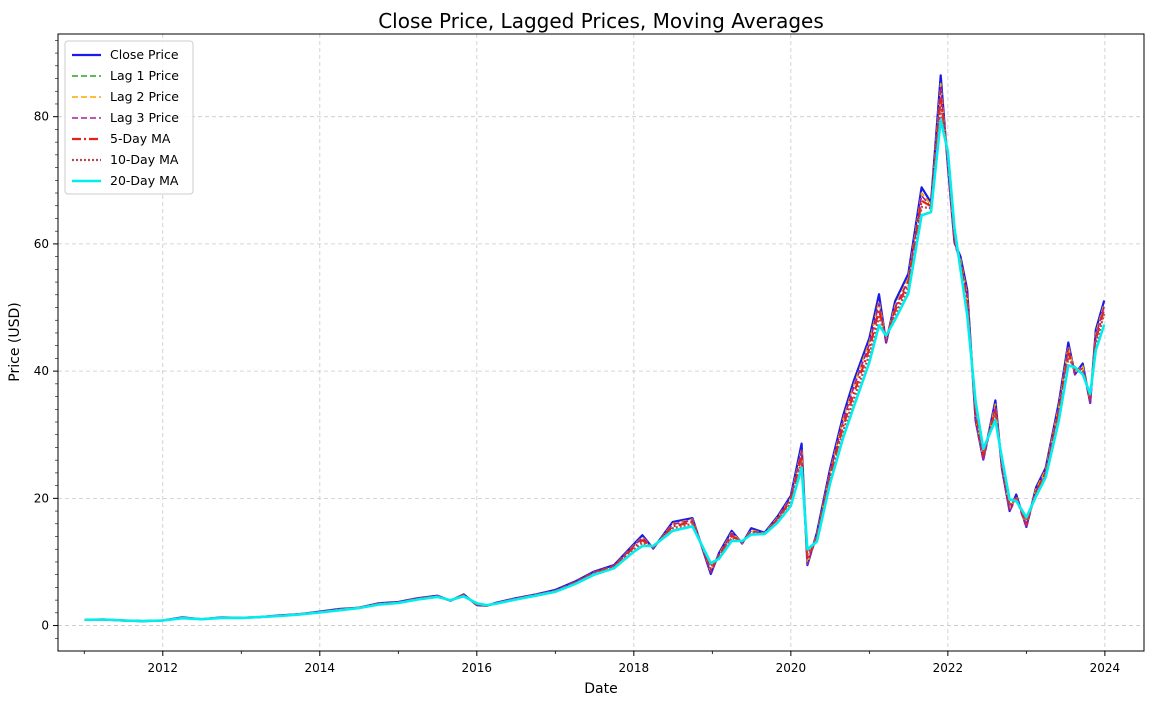 The height and width of the screenshot is (706, 1153). What do you see at coordinates (41, 498) in the screenshot?
I see `y-tick-label: 20` at bounding box center [41, 498].